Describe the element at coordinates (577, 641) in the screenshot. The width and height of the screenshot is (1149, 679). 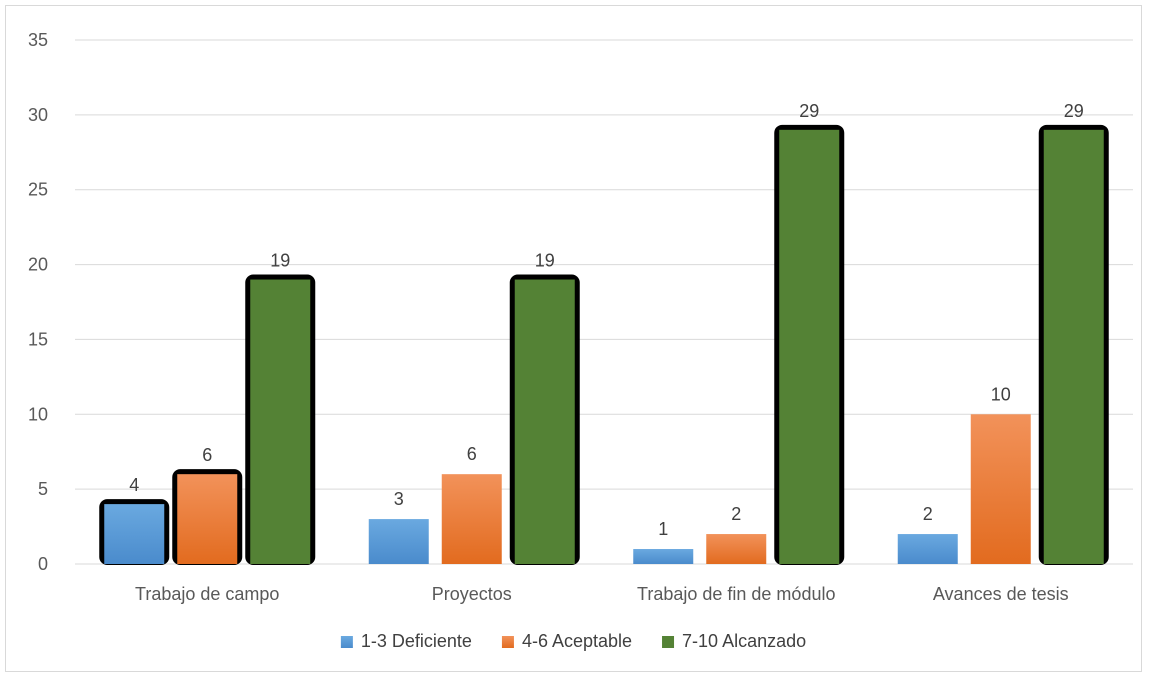
I see `legend-label: 4-6 Aceptable` at that location.